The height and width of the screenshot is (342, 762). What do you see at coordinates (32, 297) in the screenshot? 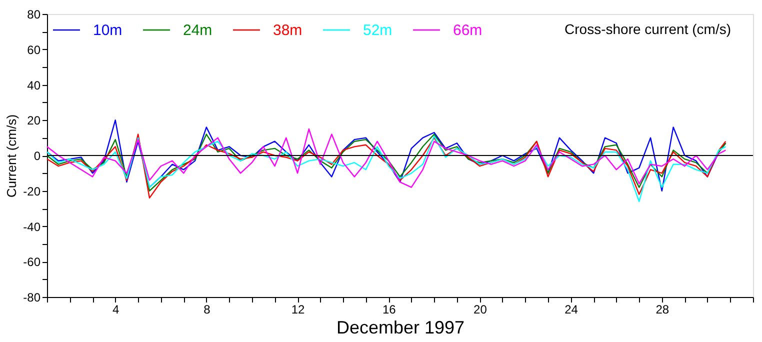
I see `y-tick-label: -80` at bounding box center [32, 297].